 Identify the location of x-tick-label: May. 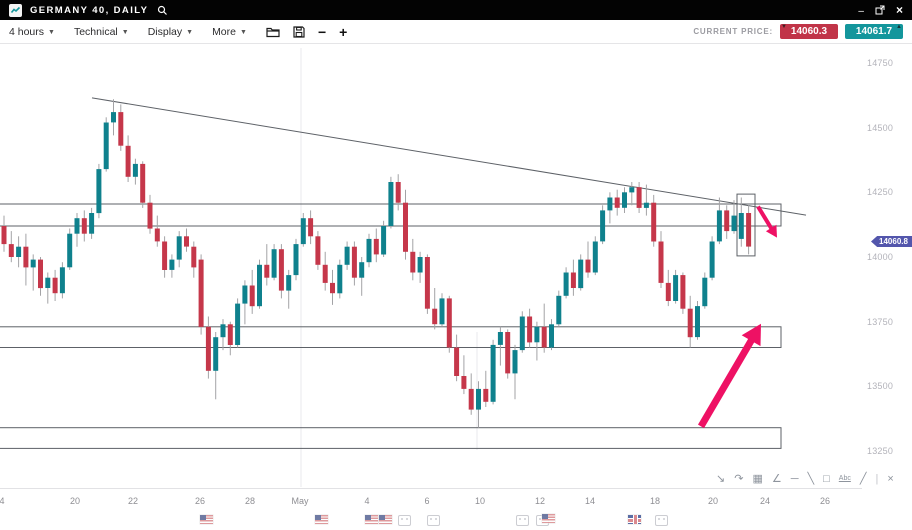
(300, 501).